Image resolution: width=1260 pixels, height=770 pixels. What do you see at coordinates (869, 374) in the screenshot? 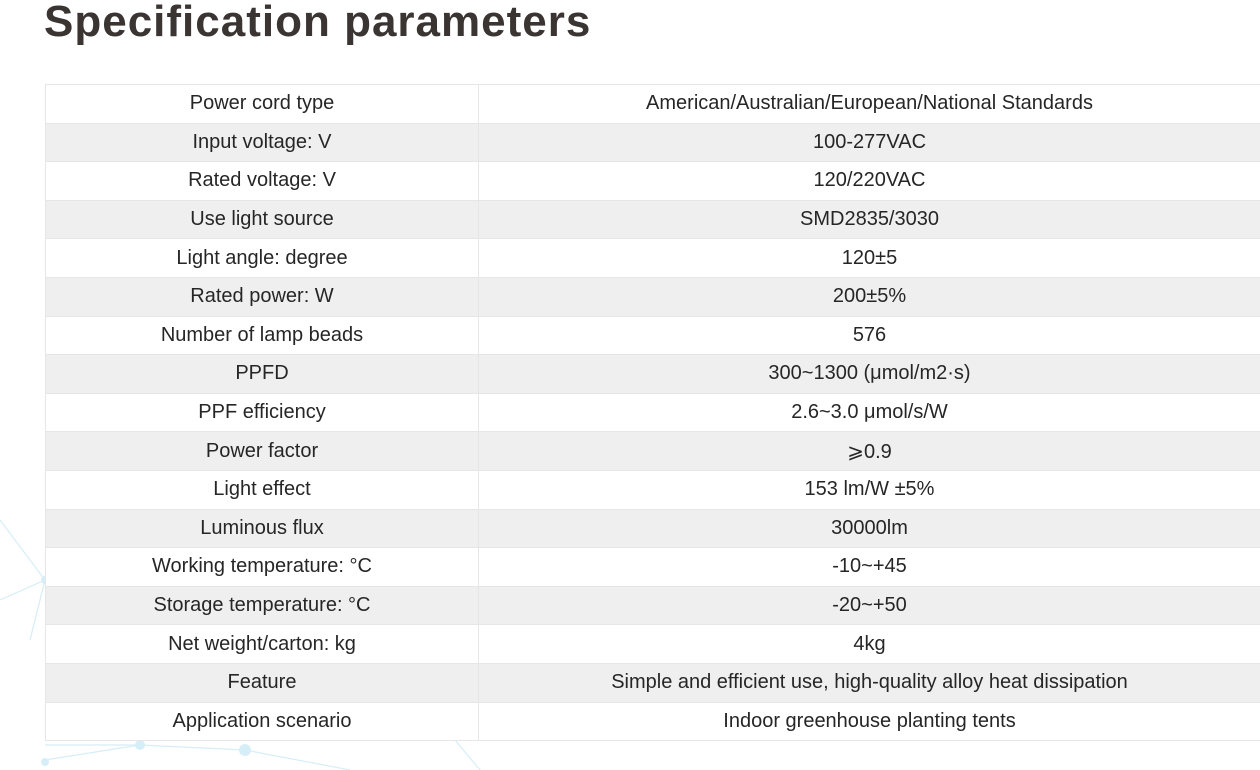
I see `parameter-value-cell: 300~1300 (μmol/m2·s)` at bounding box center [869, 374].